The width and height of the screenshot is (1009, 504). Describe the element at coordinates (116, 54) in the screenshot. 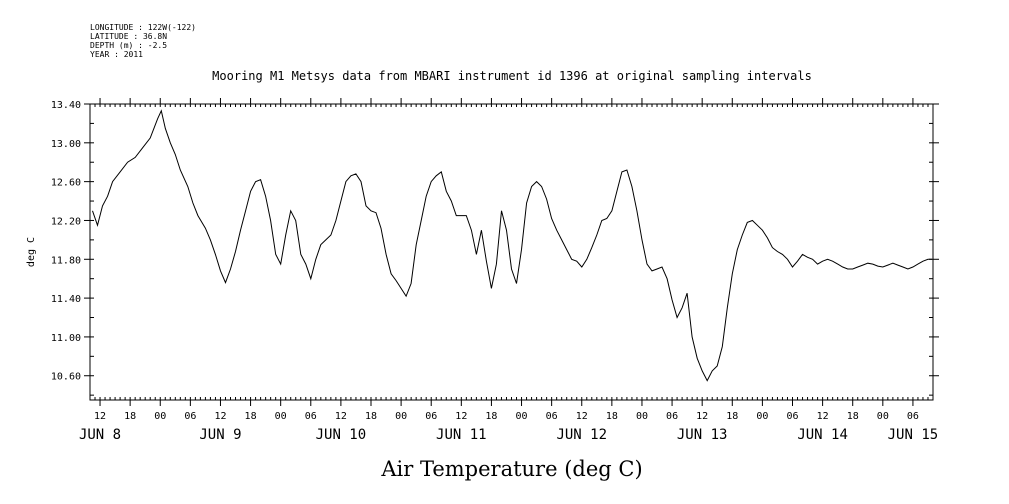

I see `meta-year: YEAR : 2011` at that location.